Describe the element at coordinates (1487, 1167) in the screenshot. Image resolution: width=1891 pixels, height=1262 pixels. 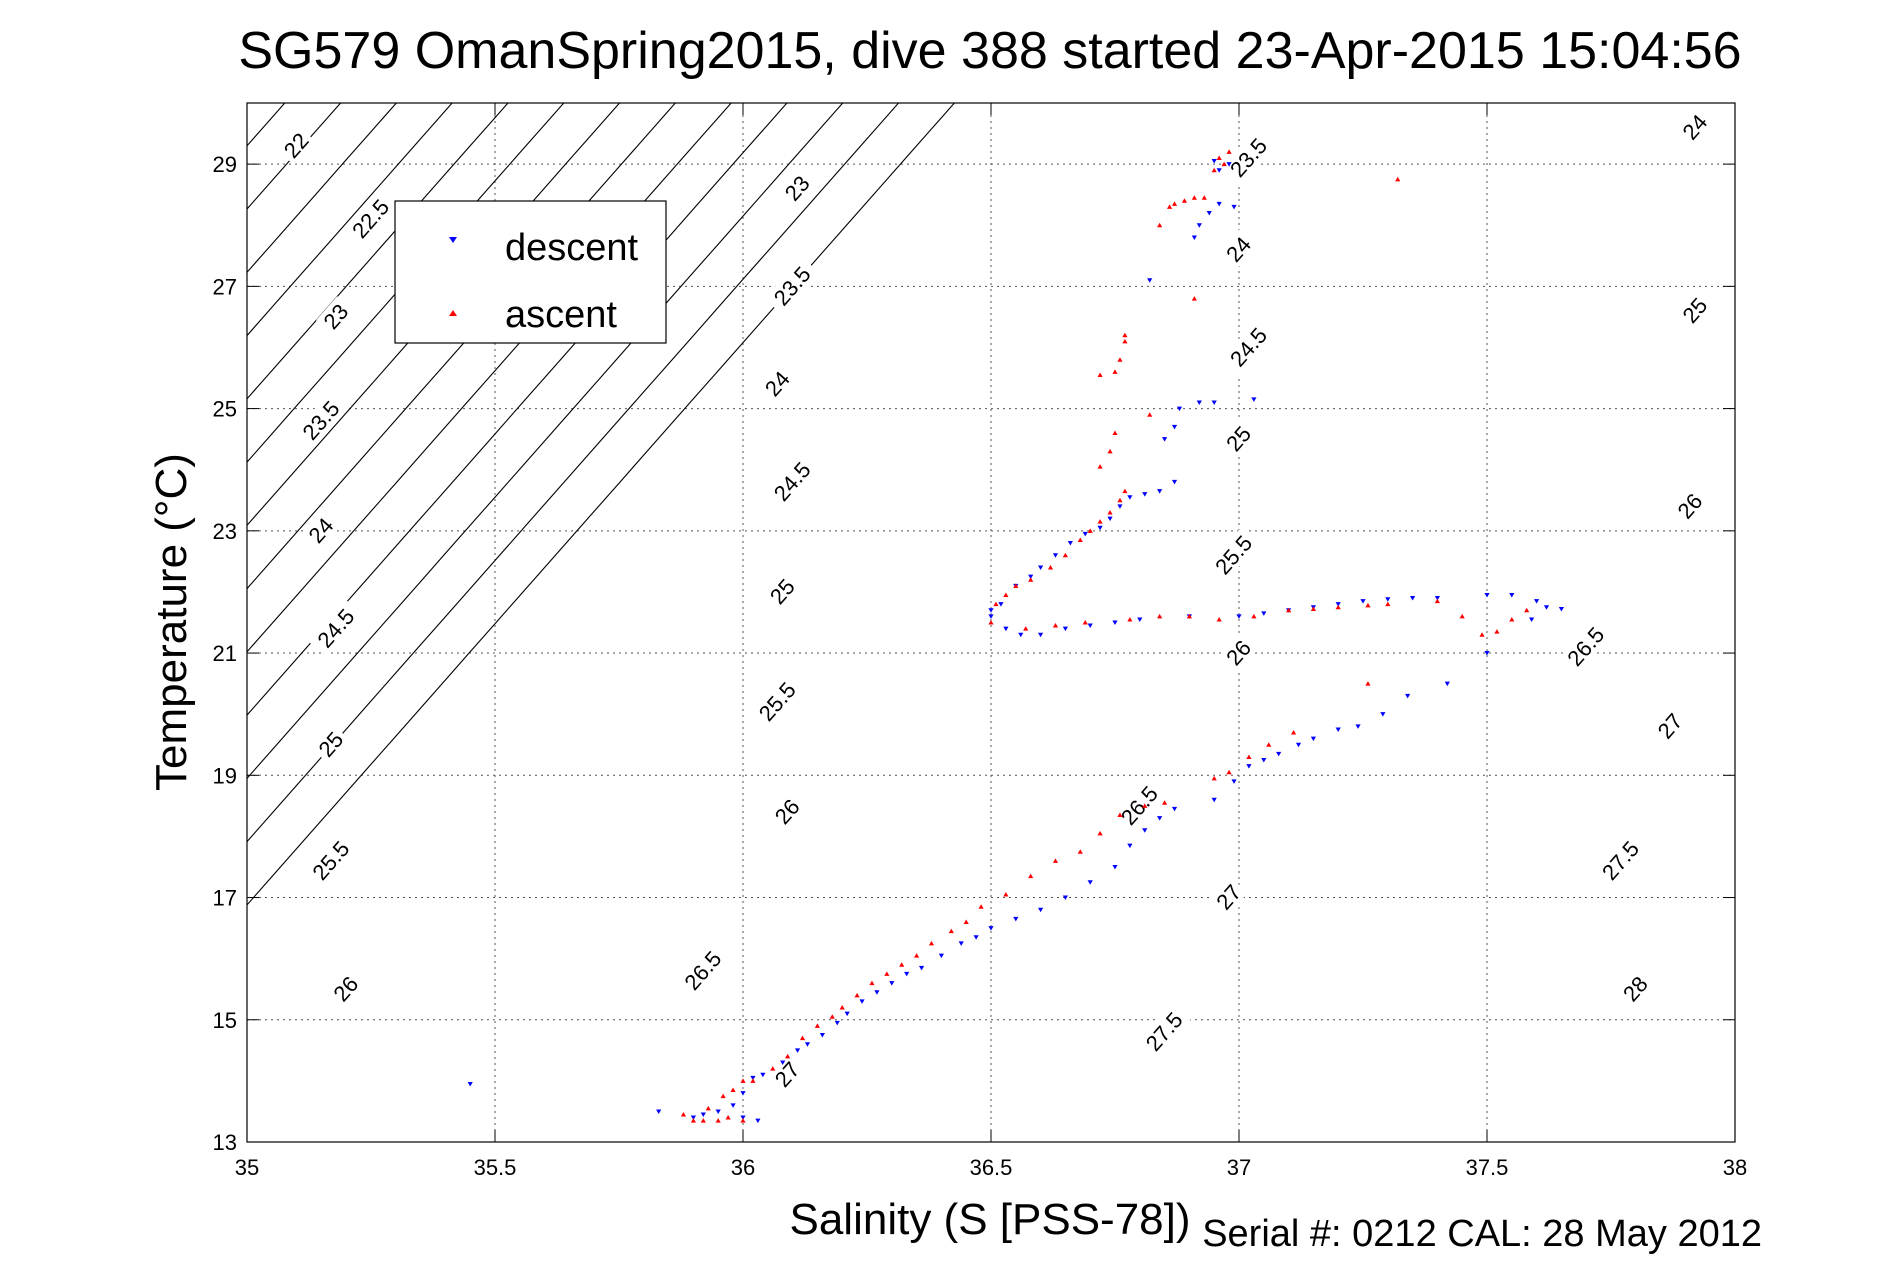
I see `x-tick-label: 37.5` at that location.